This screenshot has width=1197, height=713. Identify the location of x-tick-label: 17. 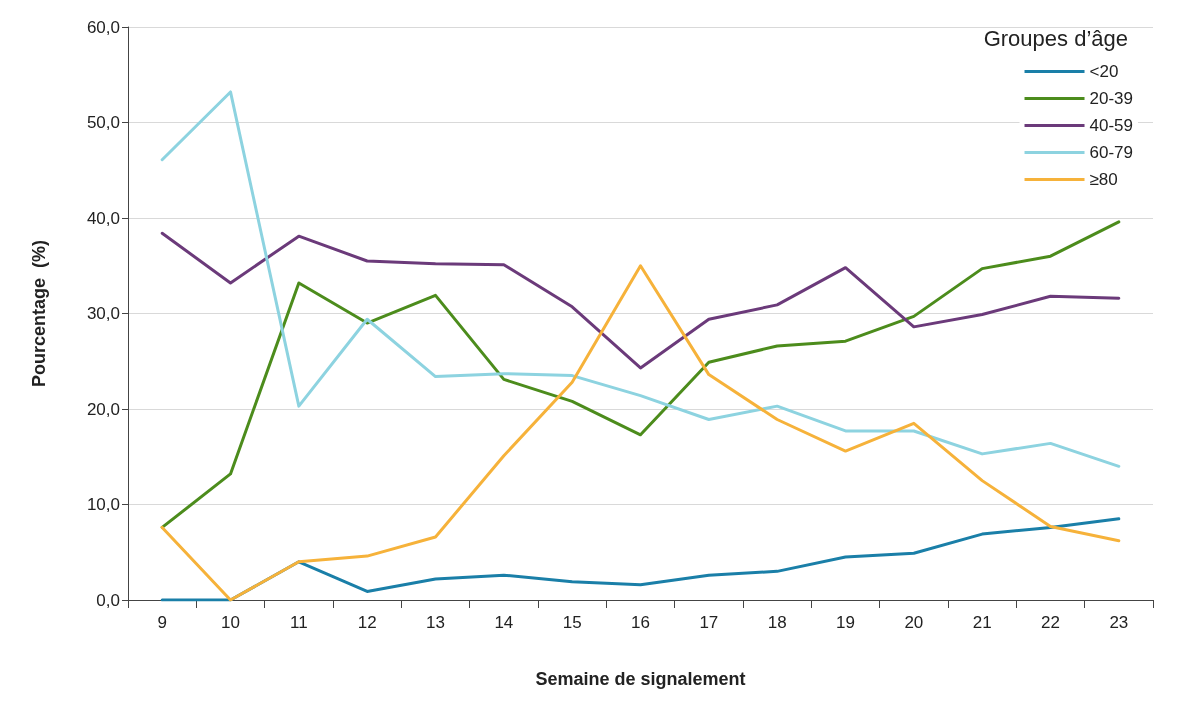
(709, 622).